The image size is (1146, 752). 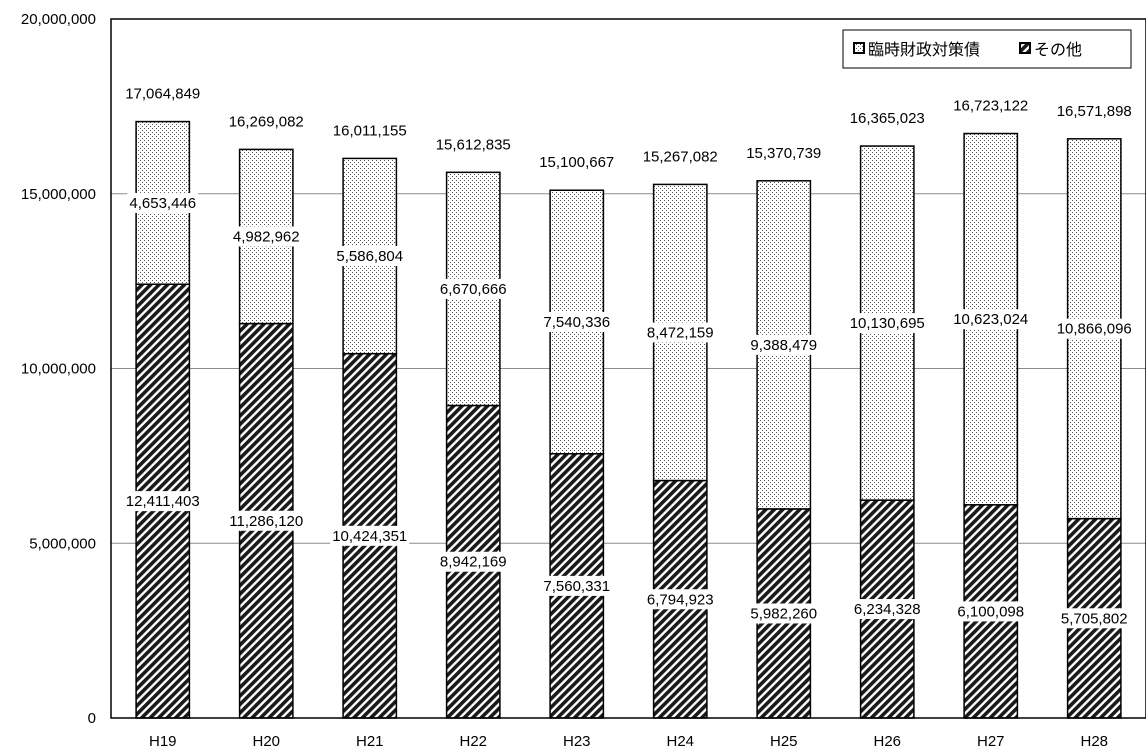 What do you see at coordinates (1058, 49) in the screenshot?
I see `legend-label-sonota: その他` at bounding box center [1058, 49].